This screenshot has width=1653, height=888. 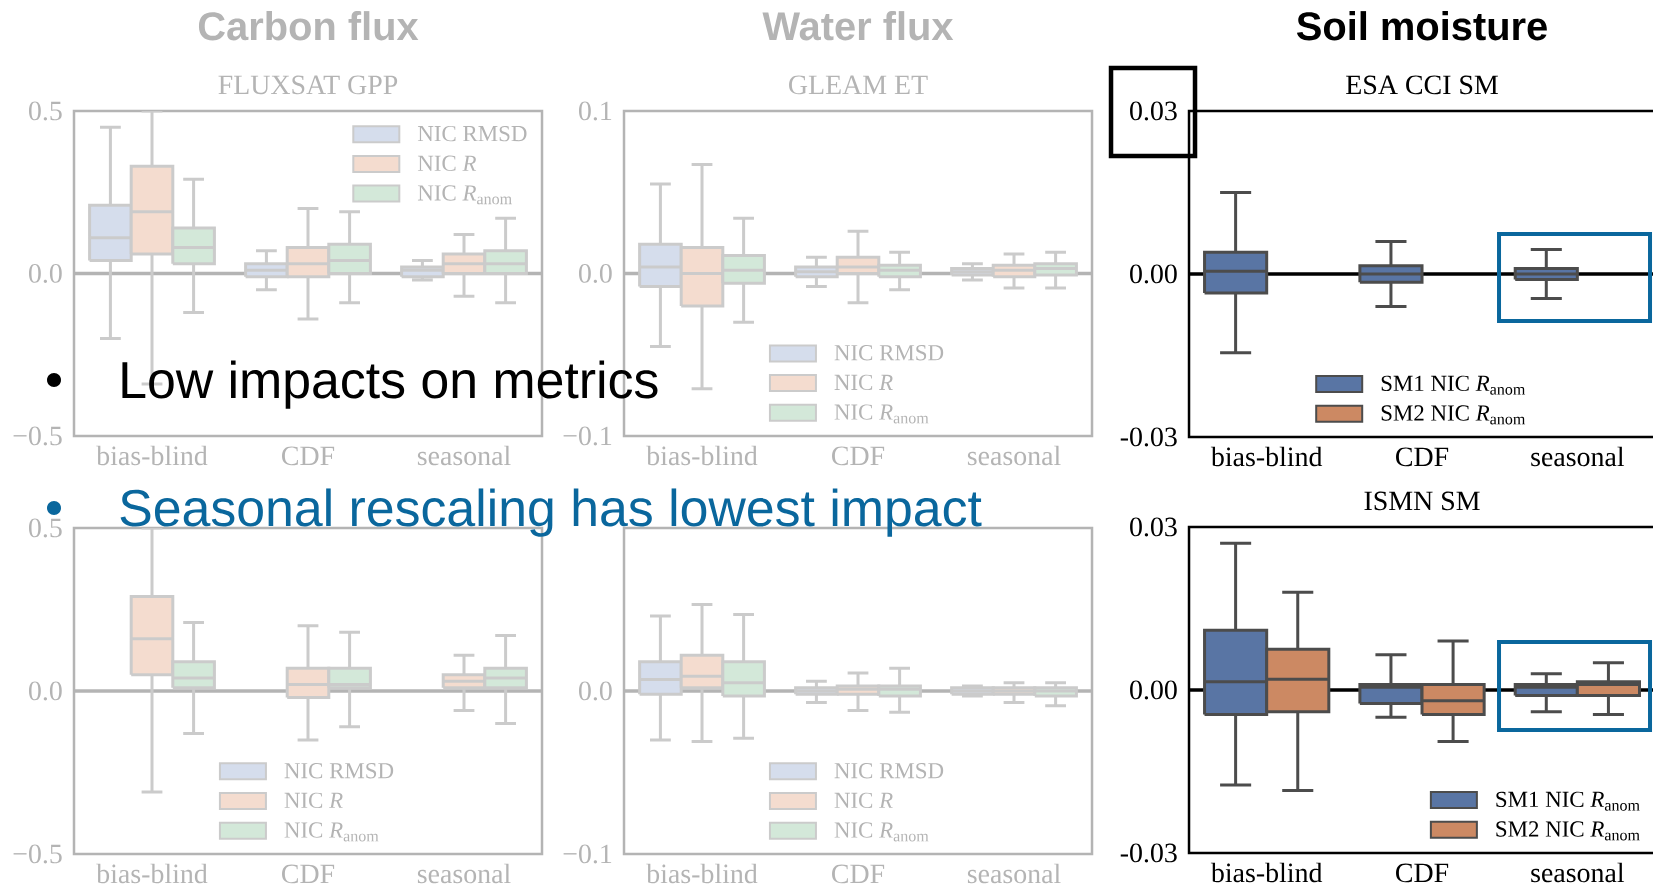 What do you see at coordinates (858, 85) in the screenshot?
I see `chart-subtitle: GLEAM ET` at bounding box center [858, 85].